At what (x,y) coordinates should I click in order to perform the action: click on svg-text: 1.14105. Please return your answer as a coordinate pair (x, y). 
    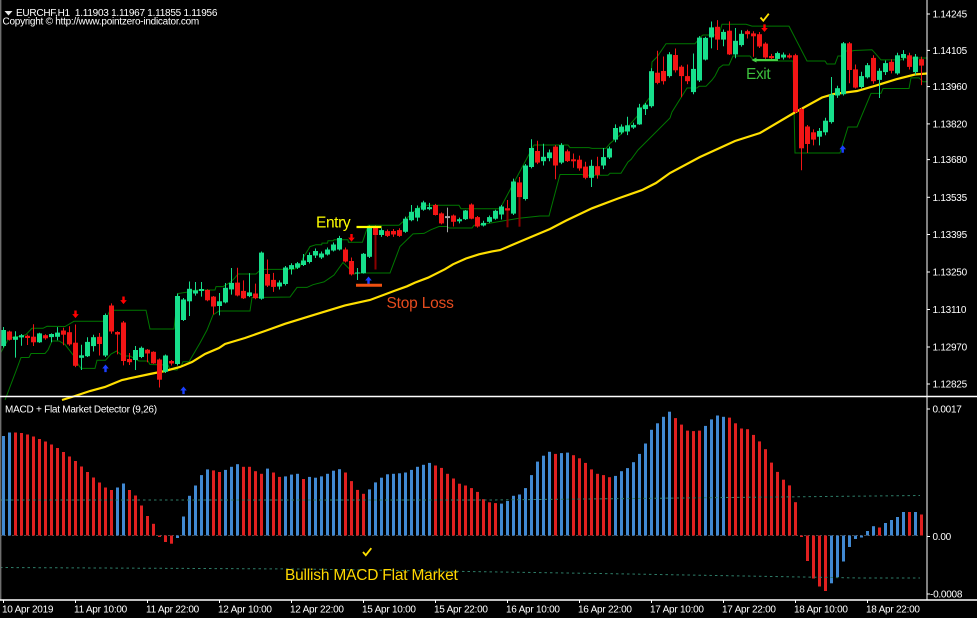
    Looking at the image, I should click on (950, 51).